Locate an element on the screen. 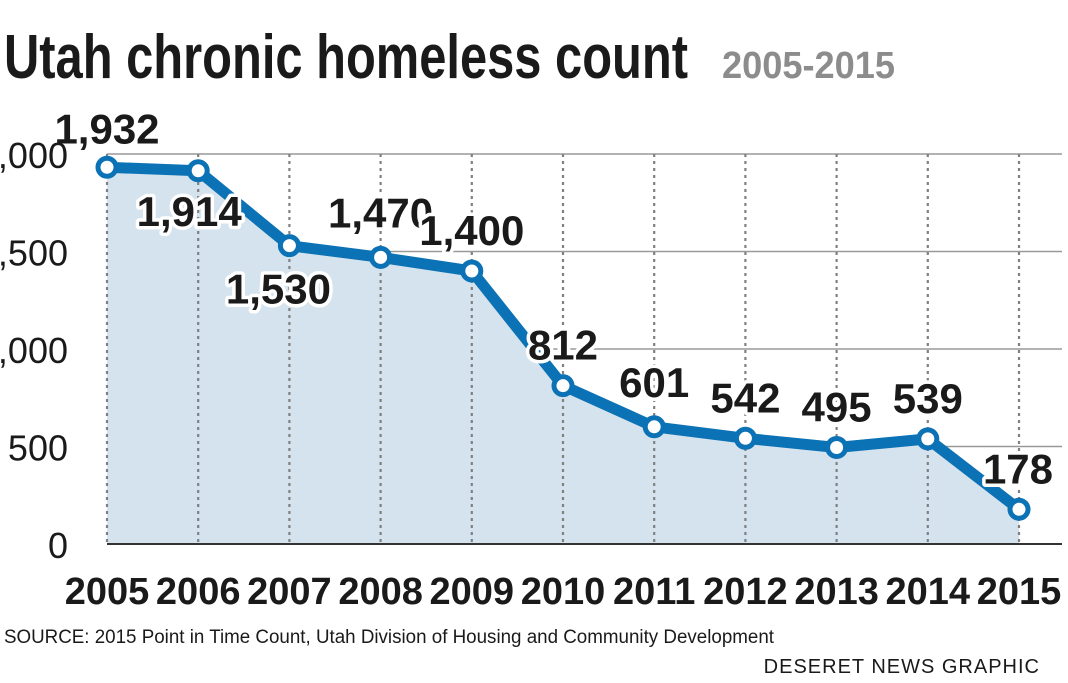  x-tick-label: 2006 is located at coordinates (198, 592).